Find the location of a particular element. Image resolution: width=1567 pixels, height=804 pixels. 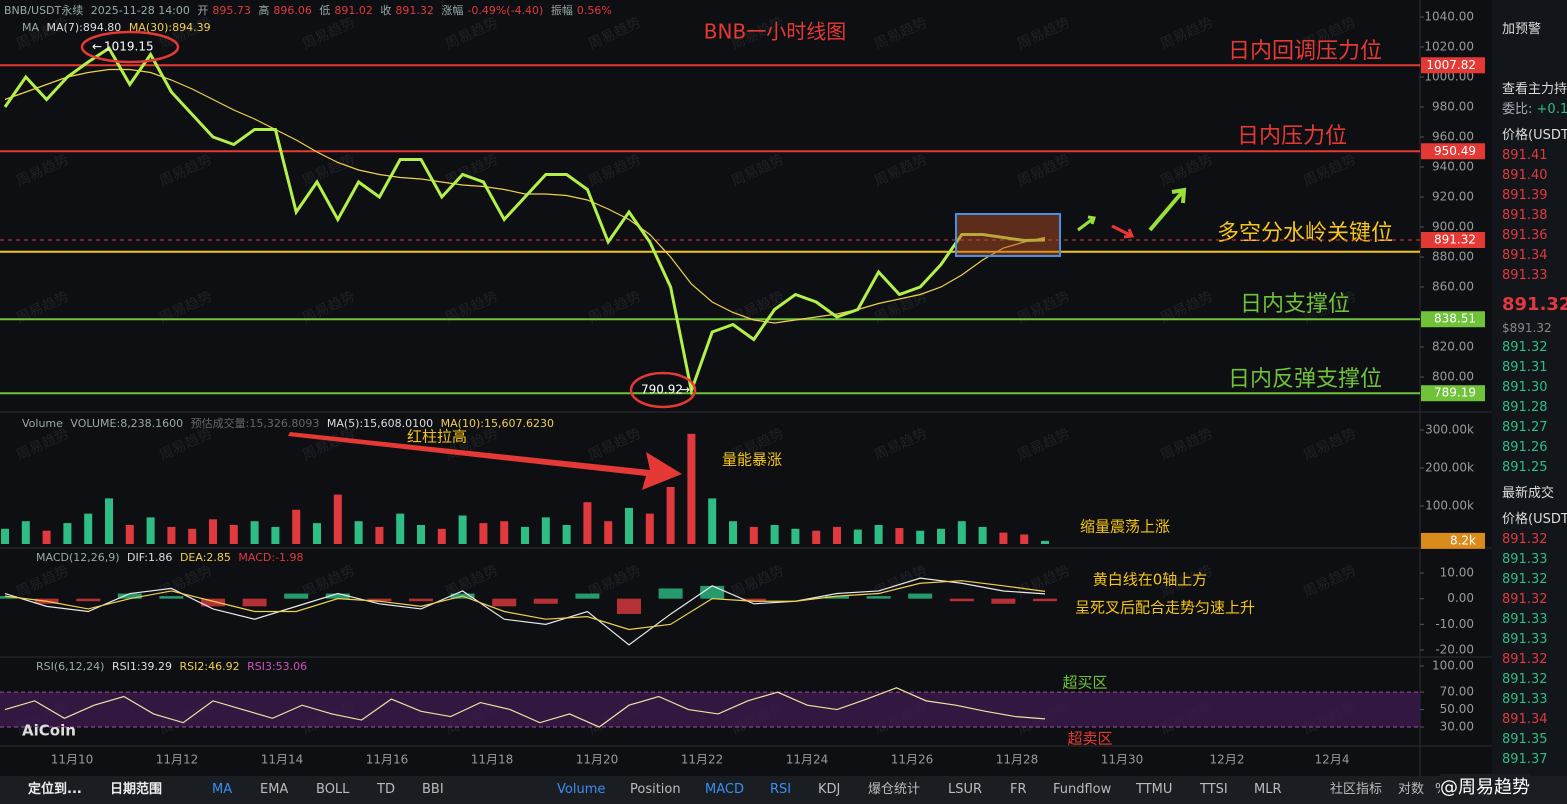

indicator-button: RSI is located at coordinates (781, 789).